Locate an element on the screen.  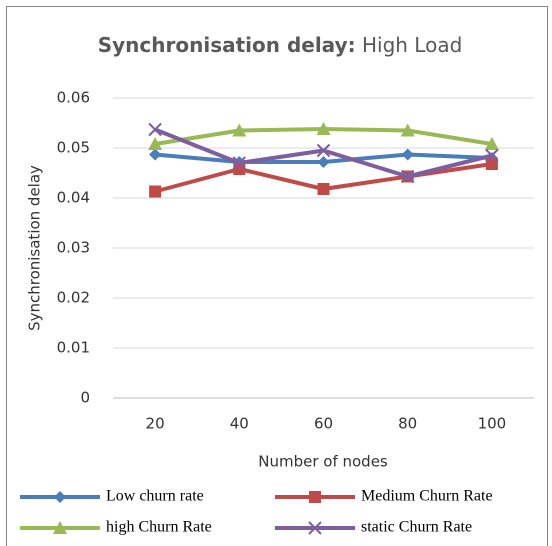
y-tick-label: 0.05 is located at coordinates (73, 148).